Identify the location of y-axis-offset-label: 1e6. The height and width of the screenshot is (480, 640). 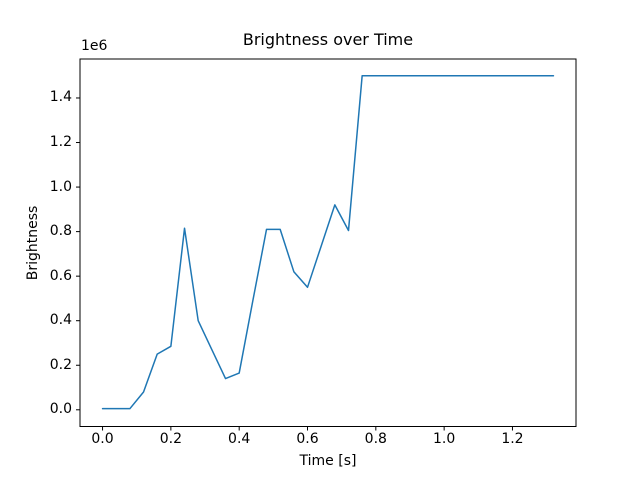
(94, 46).